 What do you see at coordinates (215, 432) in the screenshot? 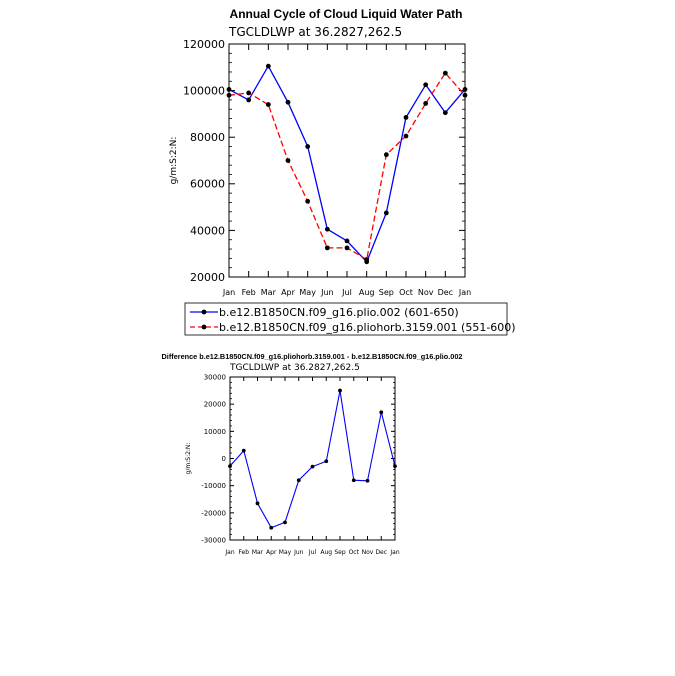
I see `chart2-ytick-label: 10000` at bounding box center [215, 432].